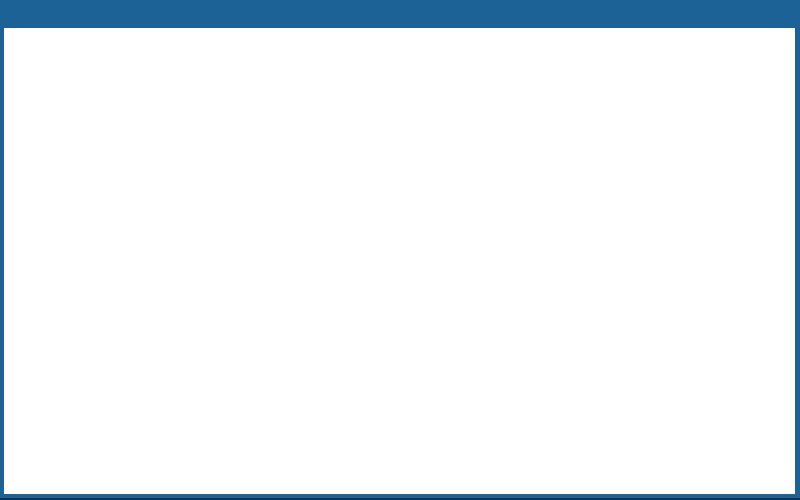 This screenshot has height=500, width=800. What do you see at coordinates (797, 250) in the screenshot?
I see `window-frame-right` at bounding box center [797, 250].